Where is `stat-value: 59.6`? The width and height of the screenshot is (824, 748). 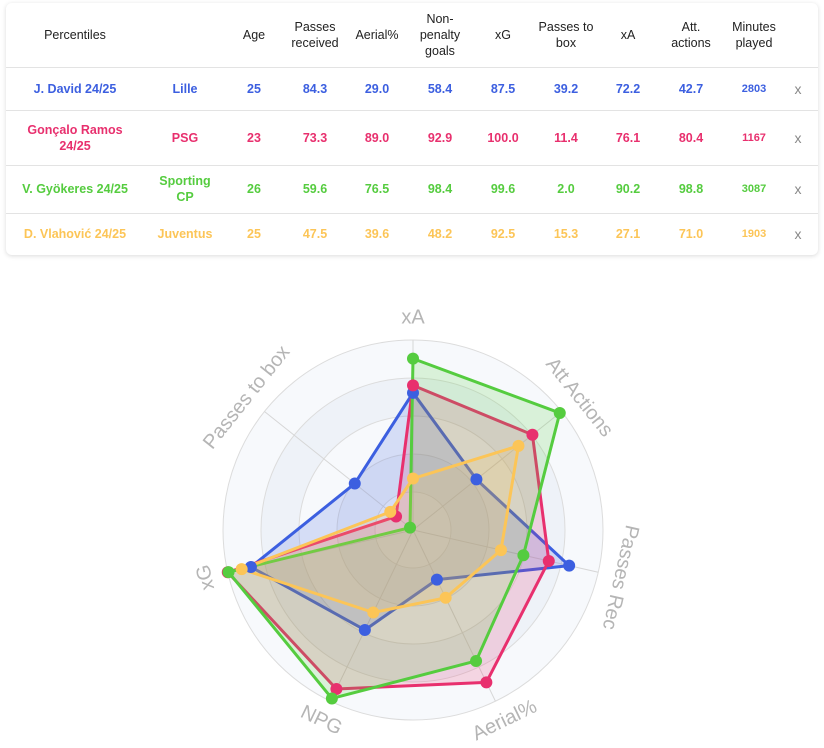
stat-value: 59.6 is located at coordinates (315, 189).